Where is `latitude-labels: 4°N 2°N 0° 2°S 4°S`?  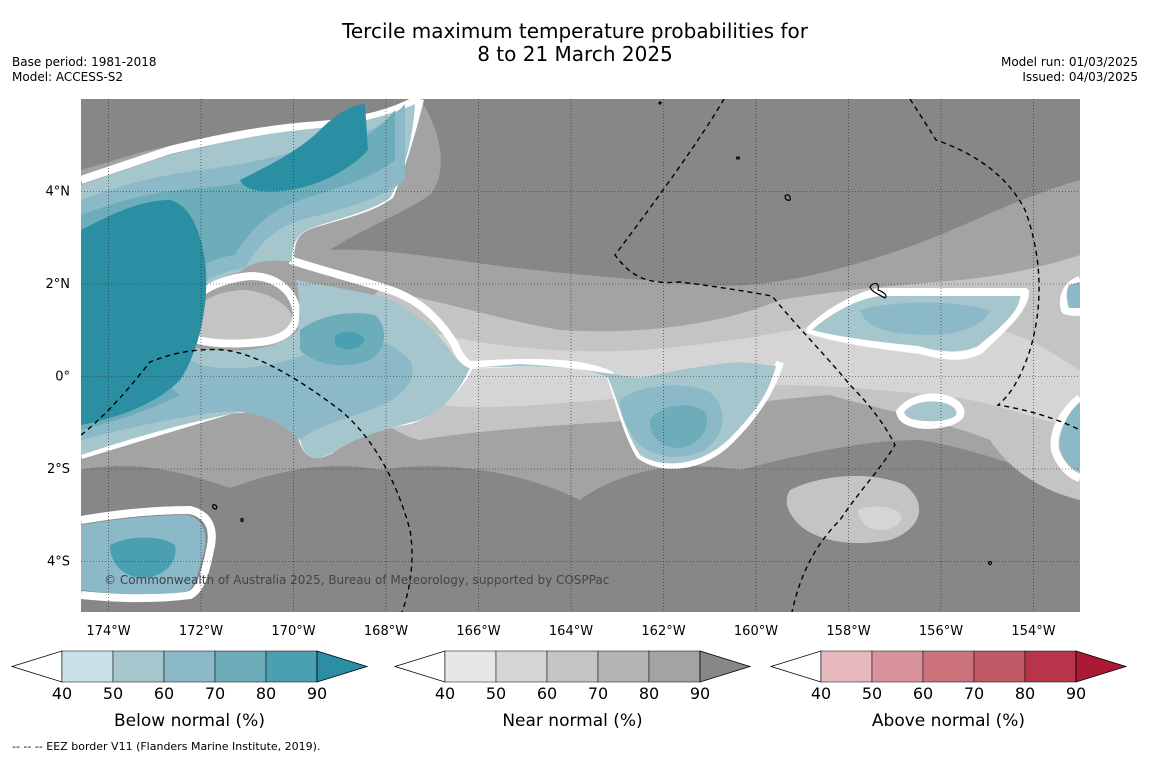
latitude-labels: 4°N 2°N 0° 2°S 4°S is located at coordinates (58, 377).